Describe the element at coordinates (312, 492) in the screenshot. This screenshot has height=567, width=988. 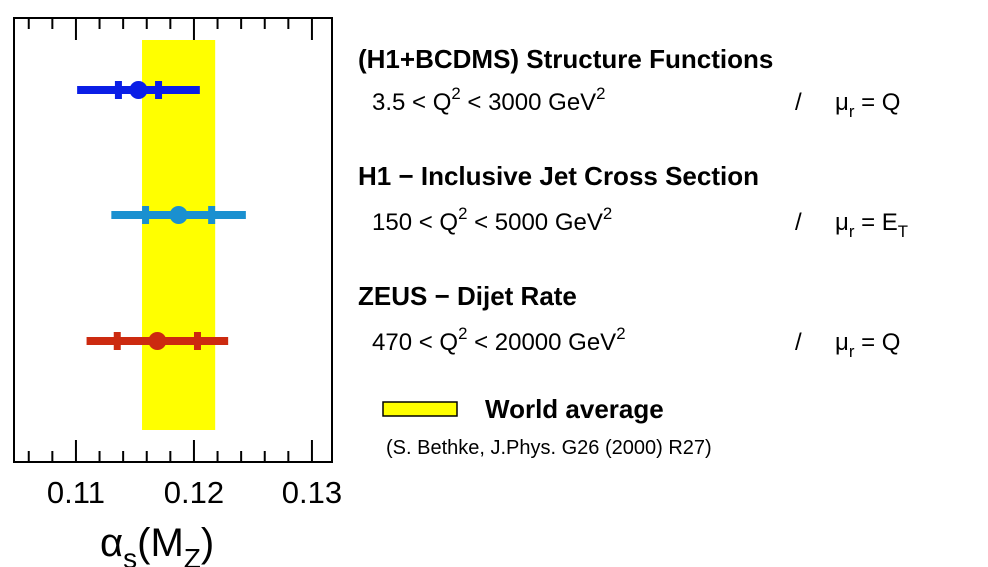
I see `x-tick-label: 0.13` at that location.